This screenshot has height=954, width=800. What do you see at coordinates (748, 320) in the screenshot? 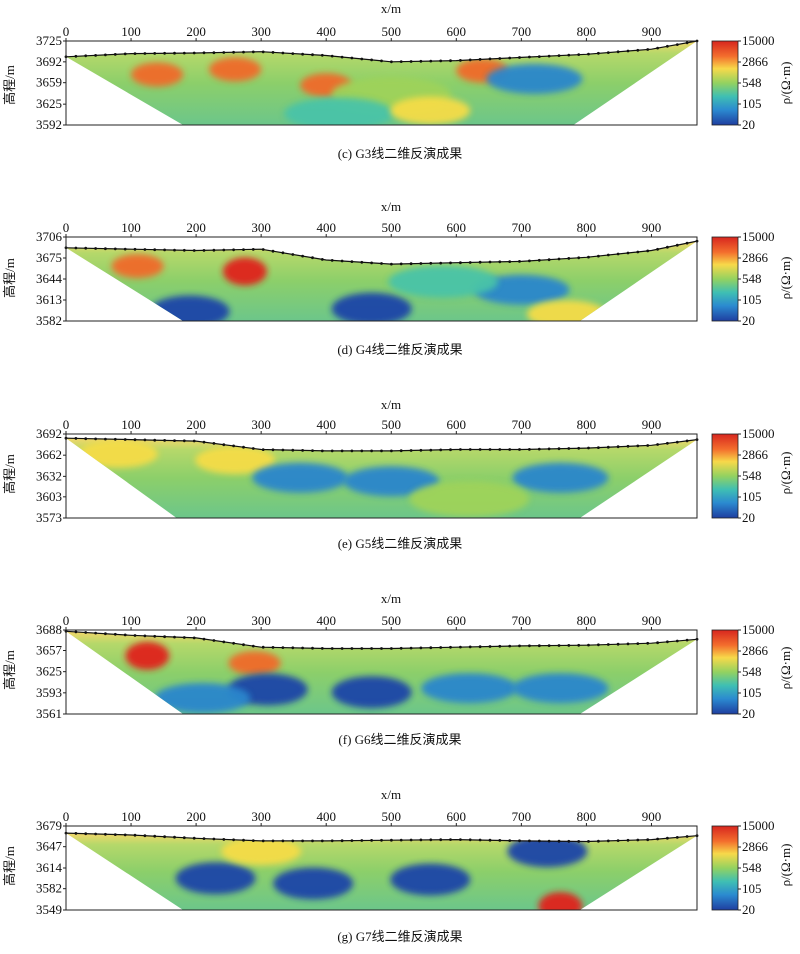
I see `colorbar-tick-label: 20` at bounding box center [748, 320].